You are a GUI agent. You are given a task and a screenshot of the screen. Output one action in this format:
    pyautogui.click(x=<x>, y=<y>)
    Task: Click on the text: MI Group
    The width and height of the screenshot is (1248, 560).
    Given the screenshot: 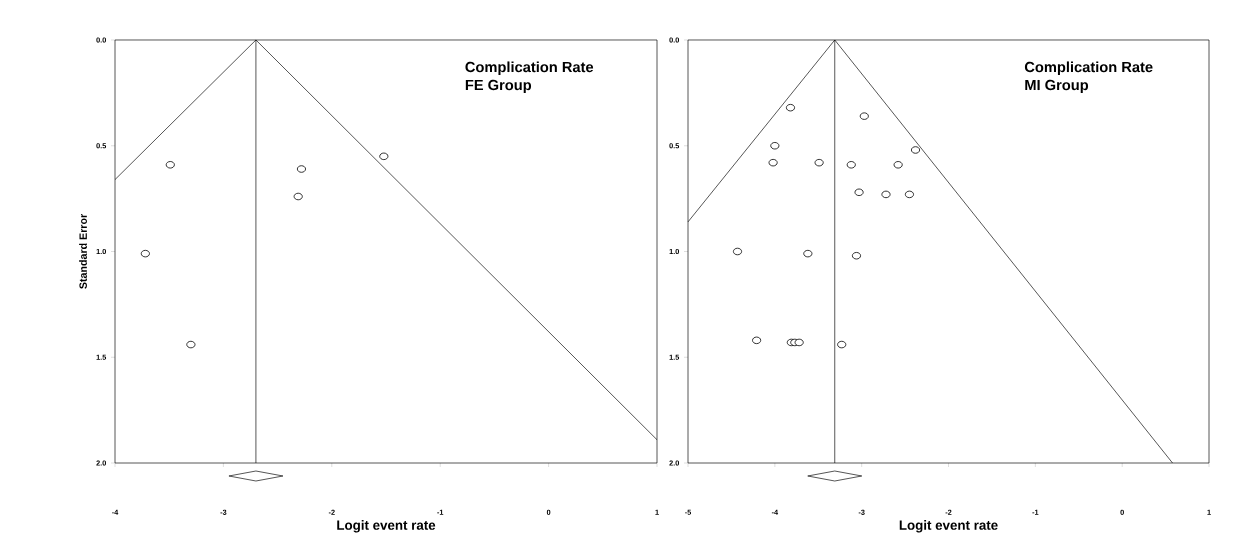 What is the action you would take?
    pyautogui.click(x=1057, y=86)
    